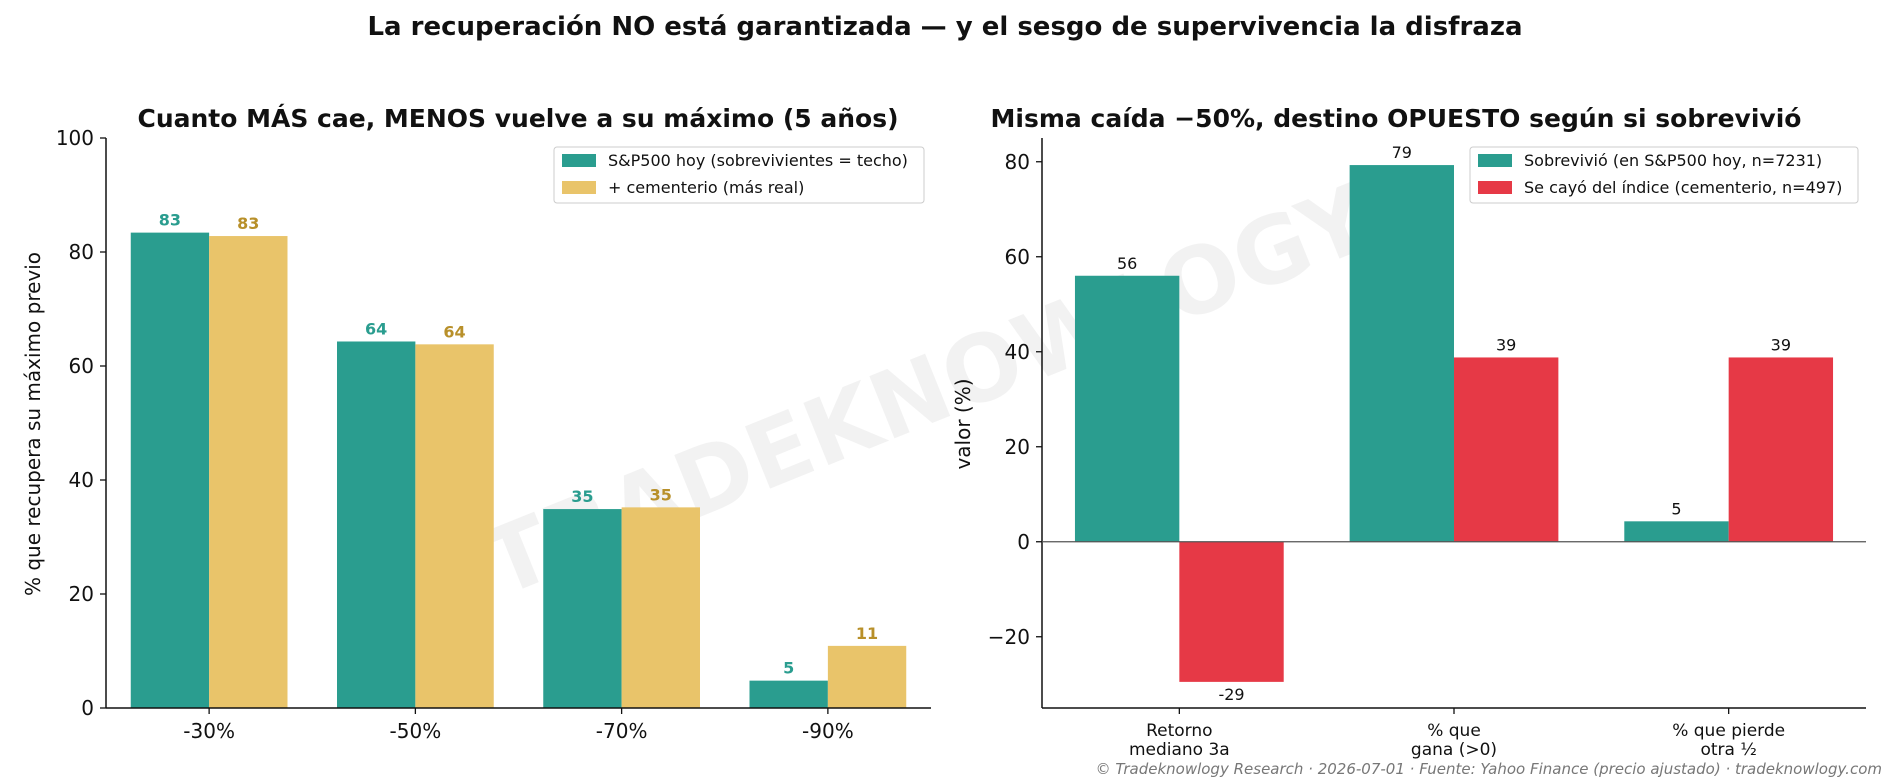 The image size is (1890, 784). I want to click on legend-label-sobrevivio: Sobrevivió (en S&P500 hoy, n=7231), so click(1673, 160).